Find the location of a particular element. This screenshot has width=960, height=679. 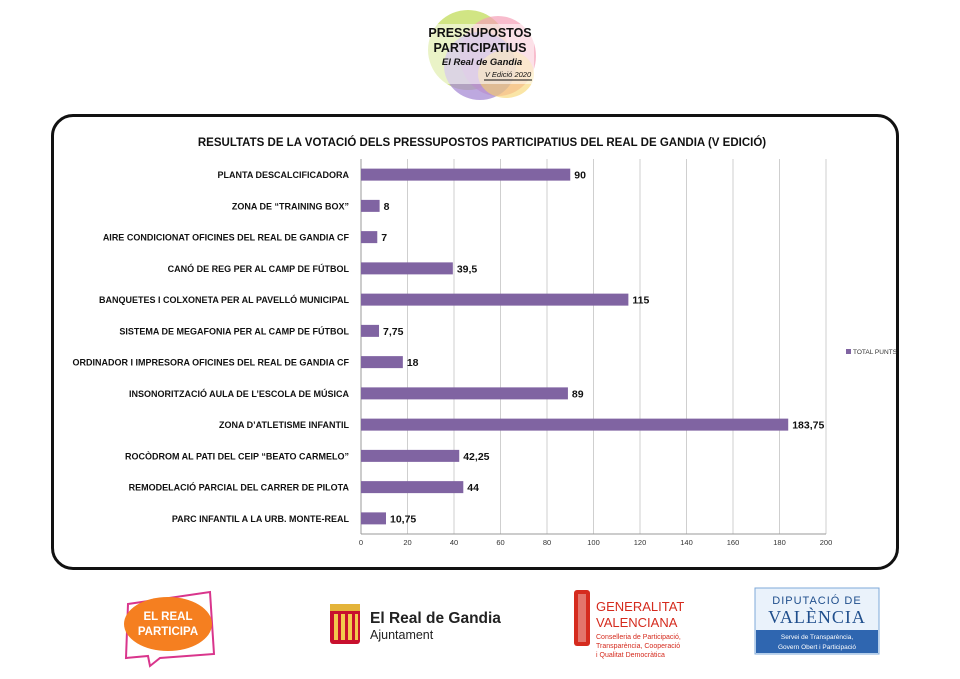

value-label: 115 is located at coordinates (640, 301).